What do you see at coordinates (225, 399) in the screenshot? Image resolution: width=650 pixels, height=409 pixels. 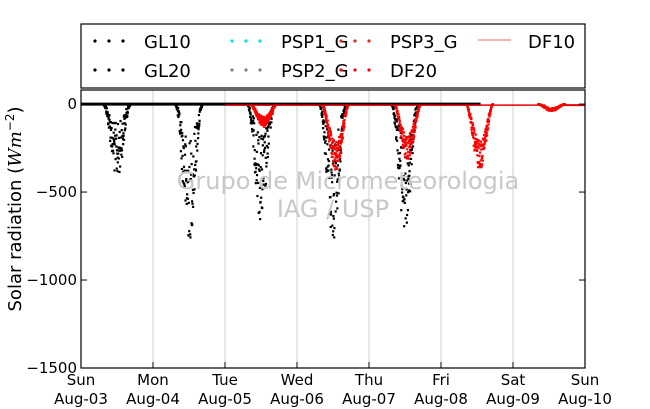 I see `x-tick-label-date: Aug-05` at bounding box center [225, 399].